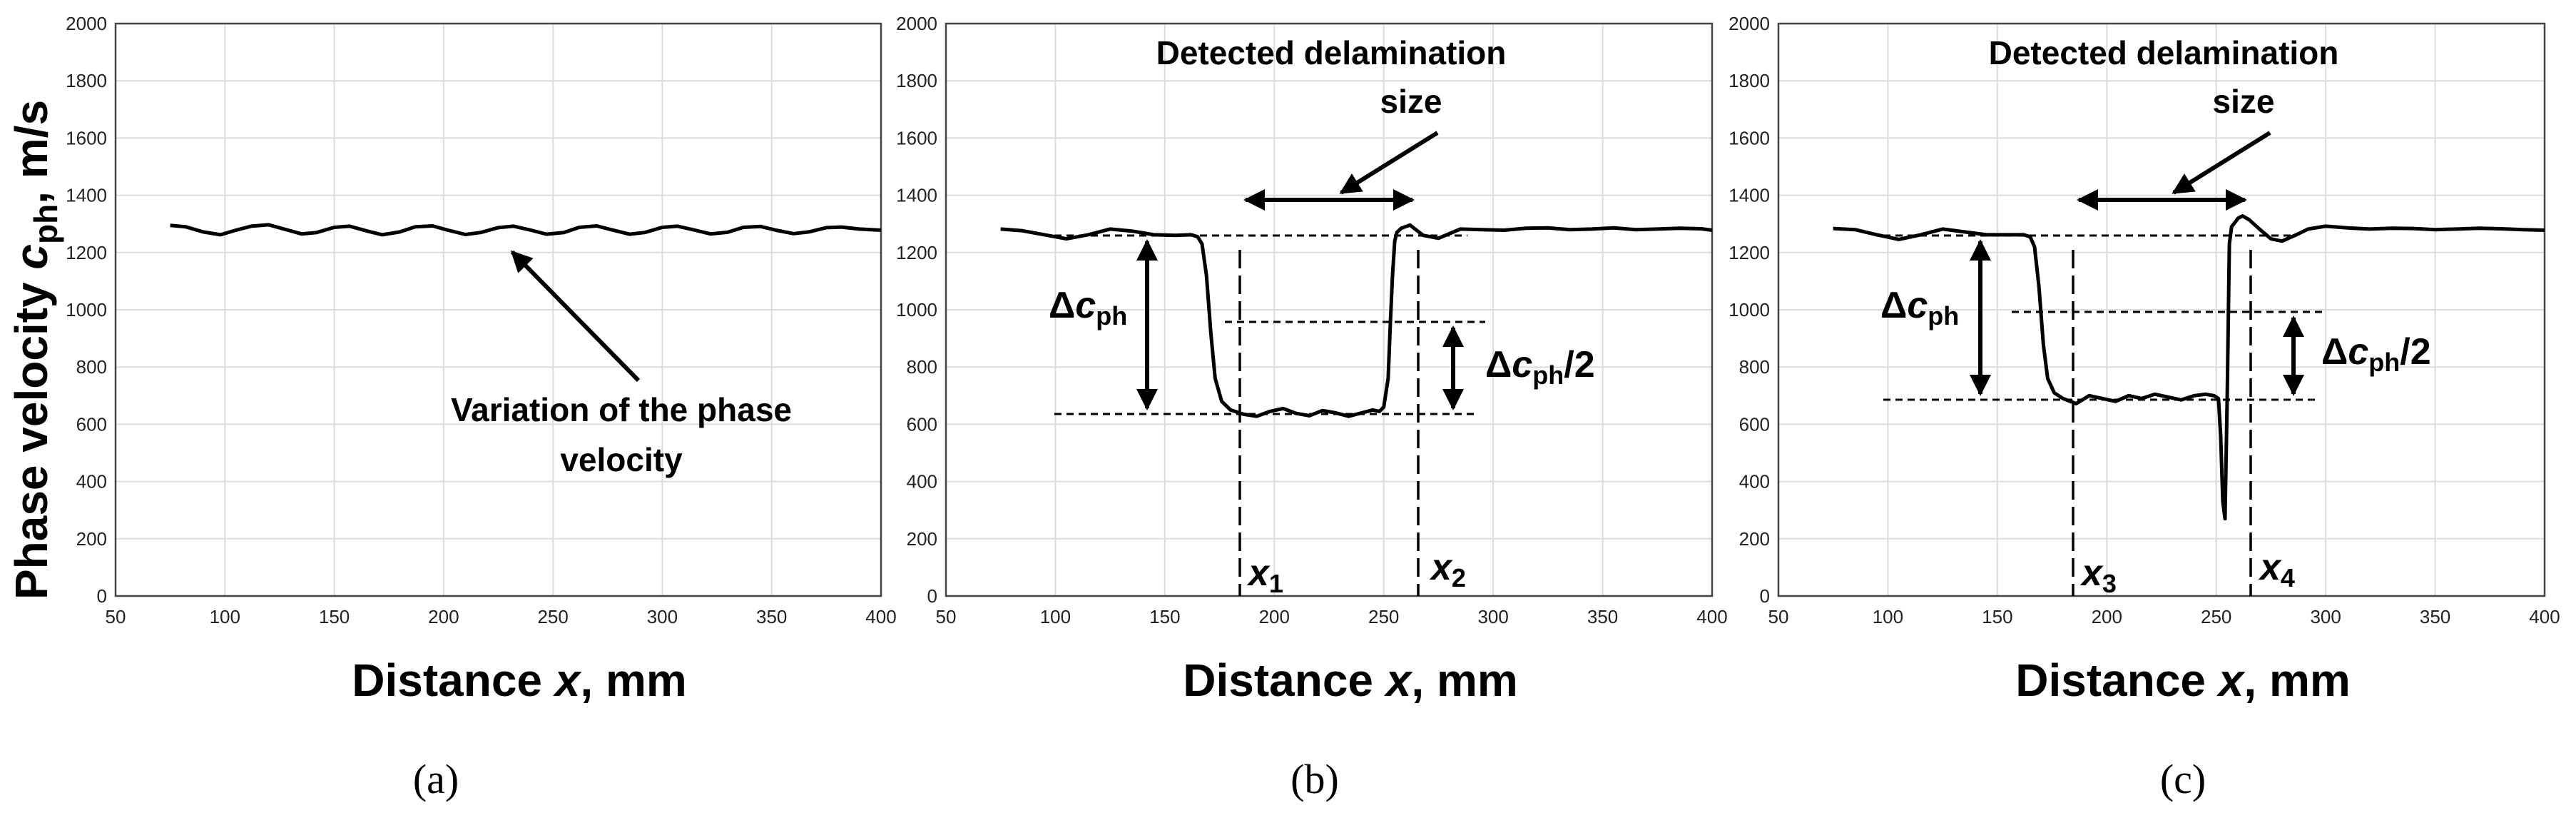 Image resolution: width=2576 pixels, height=823 pixels. I want to click on variation-annotation-line2: velocity, so click(621, 459).